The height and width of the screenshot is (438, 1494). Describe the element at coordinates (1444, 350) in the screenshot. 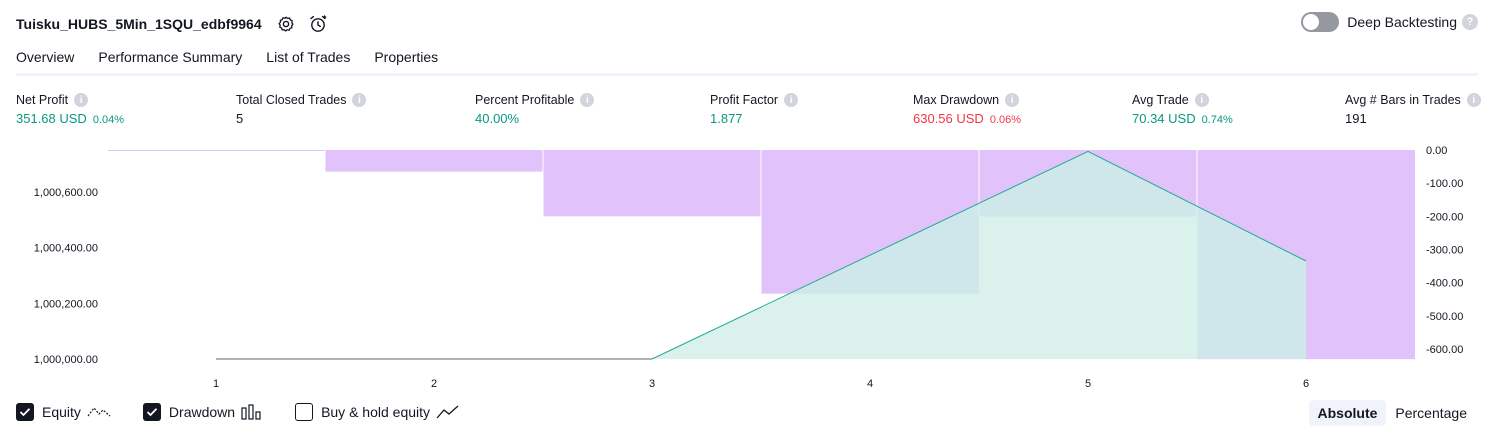

I see `y-right-tick-label: -600.00` at that location.